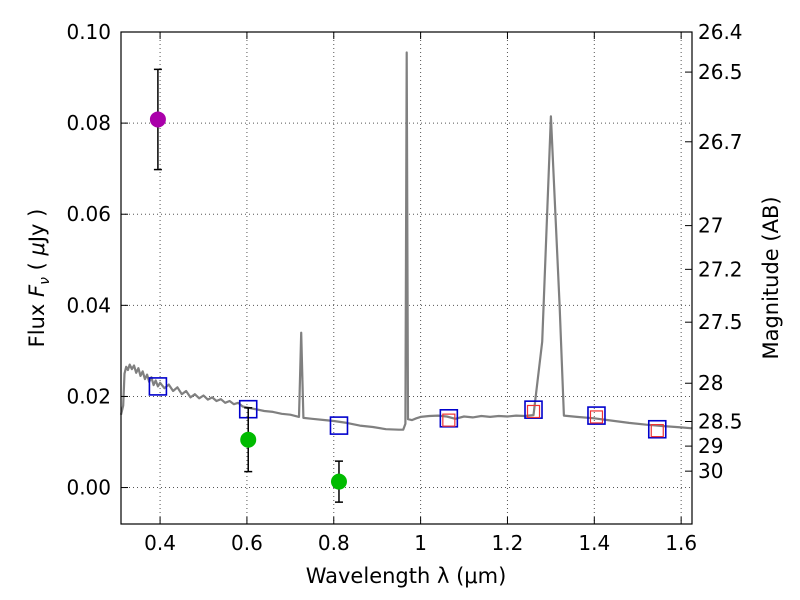 This screenshot has width=800, height=600. I want to click on y-tick-label-1: 0.02, so click(88, 396).